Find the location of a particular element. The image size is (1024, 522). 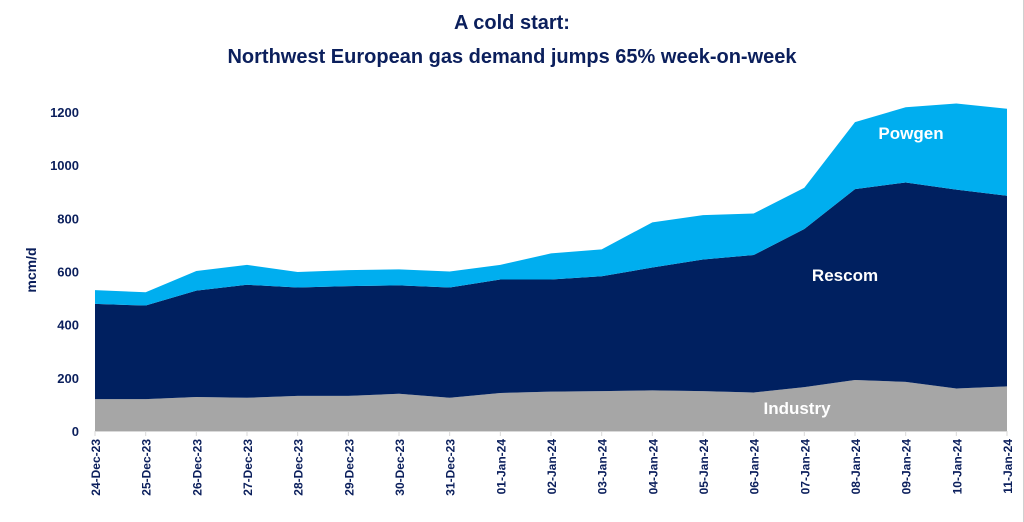

y-axis-label: mcm/d is located at coordinates (31, 269).